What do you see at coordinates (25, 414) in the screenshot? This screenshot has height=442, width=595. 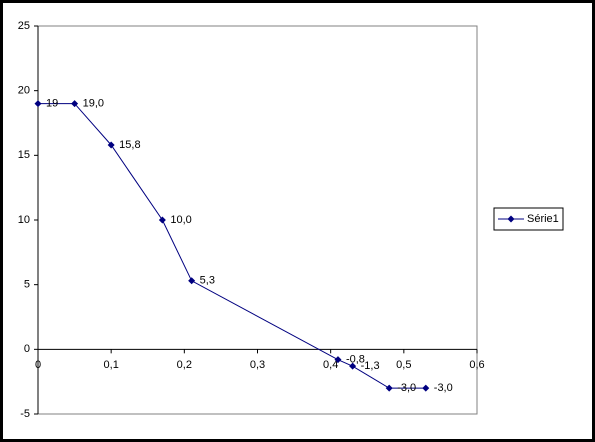 I see `y-tick-label: -5` at bounding box center [25, 414].